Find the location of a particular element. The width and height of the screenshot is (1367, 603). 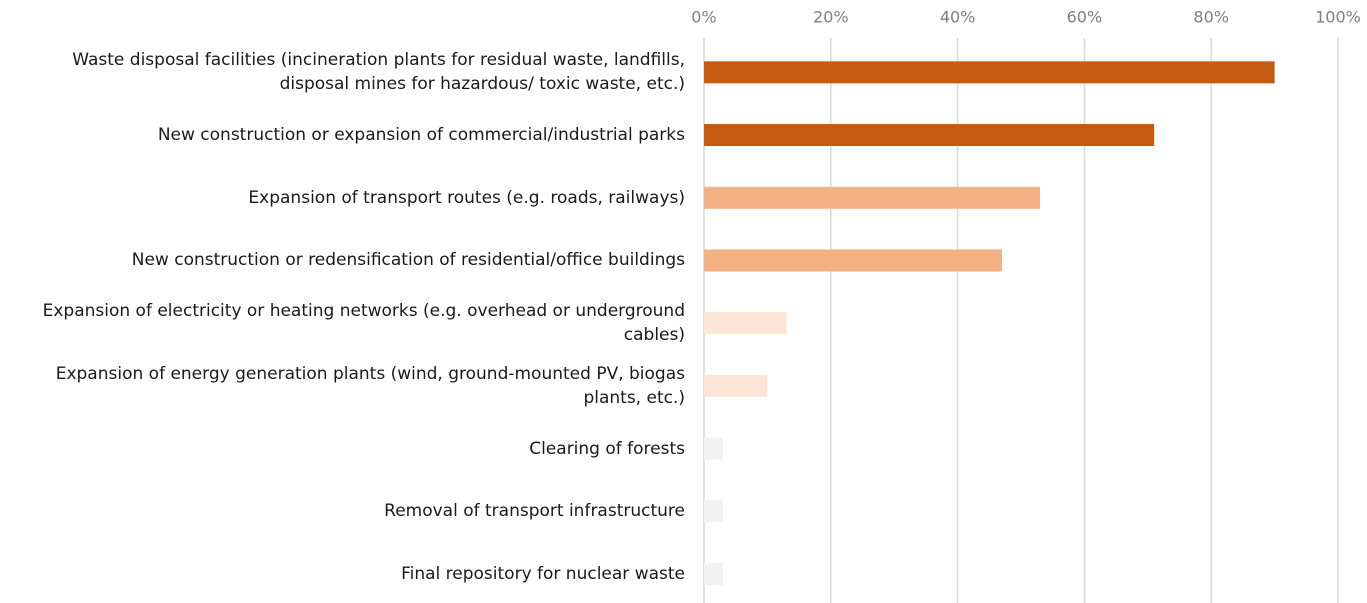

y-tick-label: Removal of transport infrastructure is located at coordinates (534, 511).